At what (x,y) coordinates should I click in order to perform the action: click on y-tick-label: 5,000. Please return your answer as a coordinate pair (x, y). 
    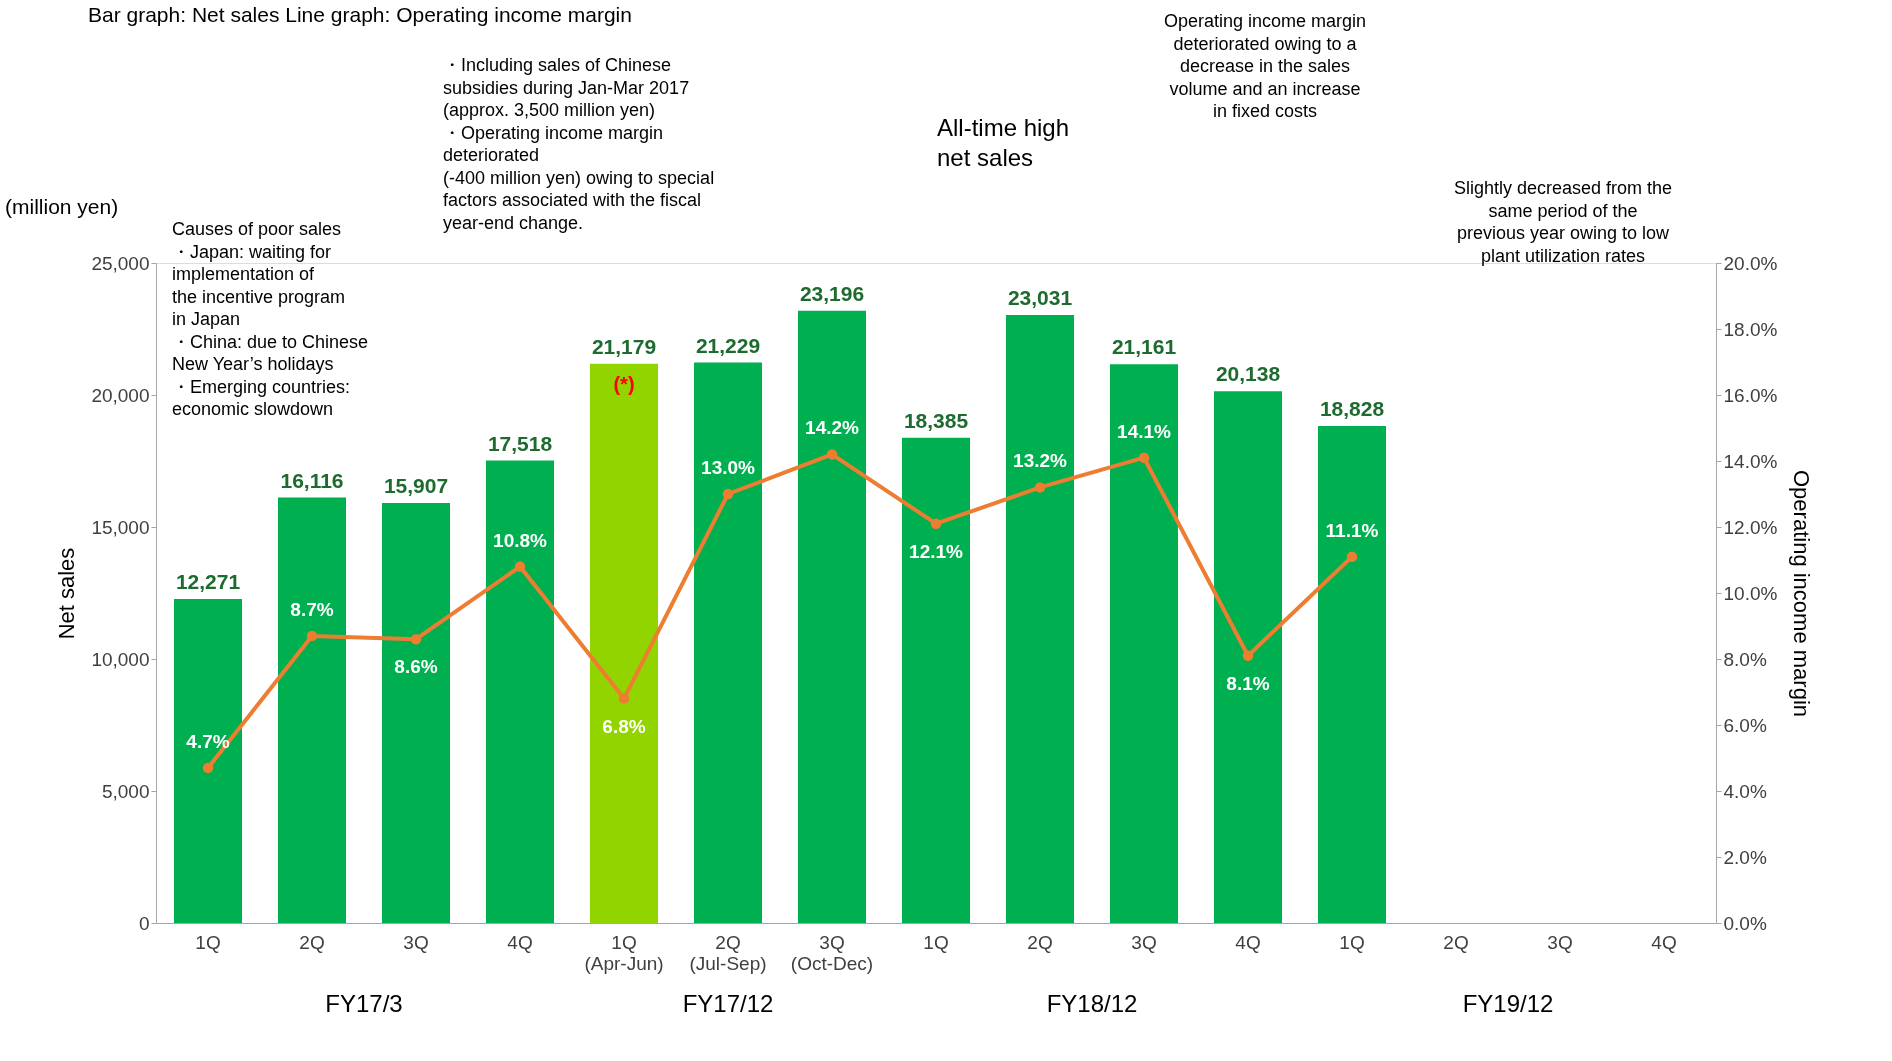
    Looking at the image, I should click on (125, 791).